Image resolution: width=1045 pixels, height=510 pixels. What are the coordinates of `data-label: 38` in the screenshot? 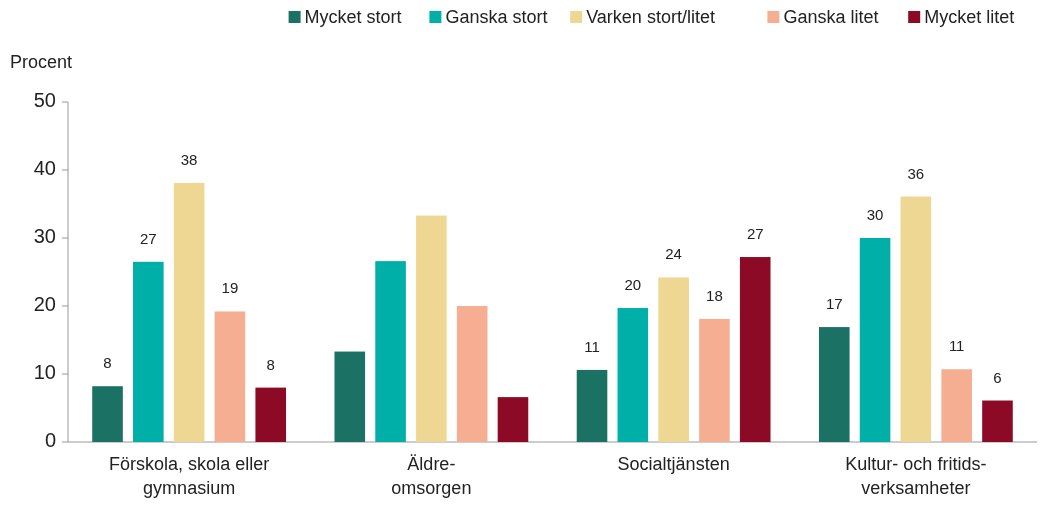 It's located at (189, 159).